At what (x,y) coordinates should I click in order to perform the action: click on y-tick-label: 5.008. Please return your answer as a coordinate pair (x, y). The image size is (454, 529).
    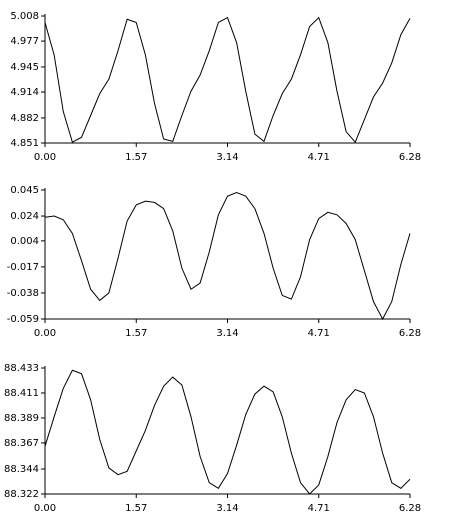
    Looking at the image, I should click on (24, 16).